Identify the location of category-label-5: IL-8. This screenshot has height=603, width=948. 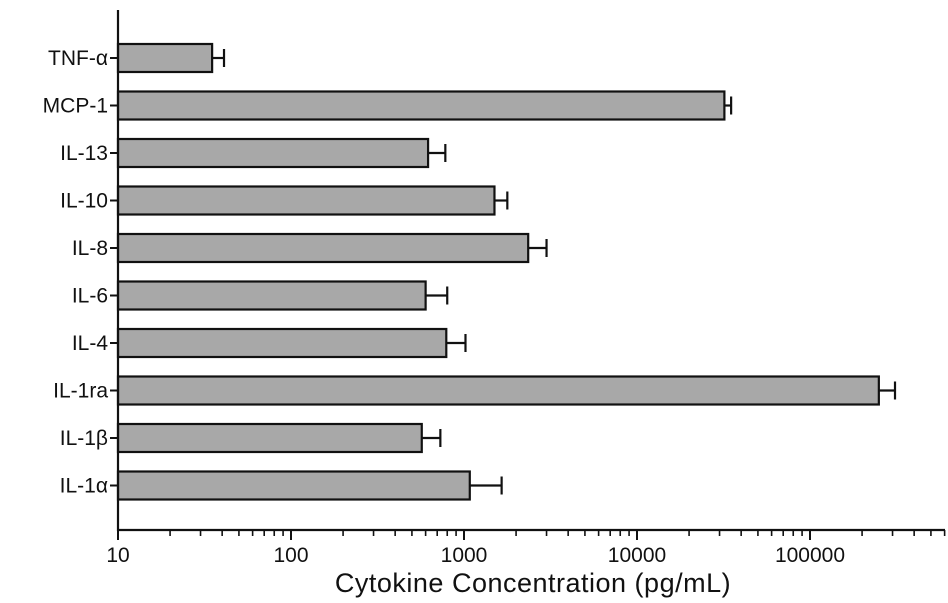
(90, 248).